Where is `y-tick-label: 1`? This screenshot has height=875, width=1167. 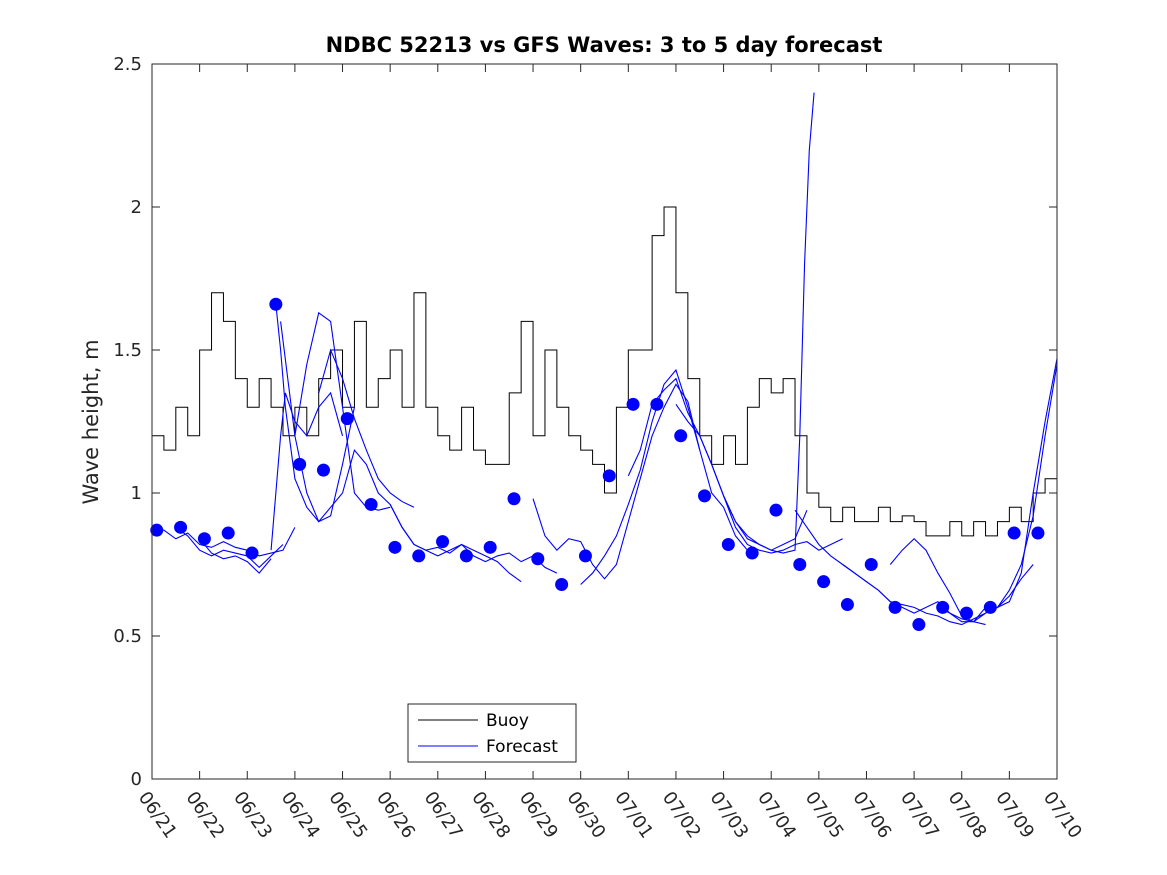 y-tick-label: 1 is located at coordinates (136, 493).